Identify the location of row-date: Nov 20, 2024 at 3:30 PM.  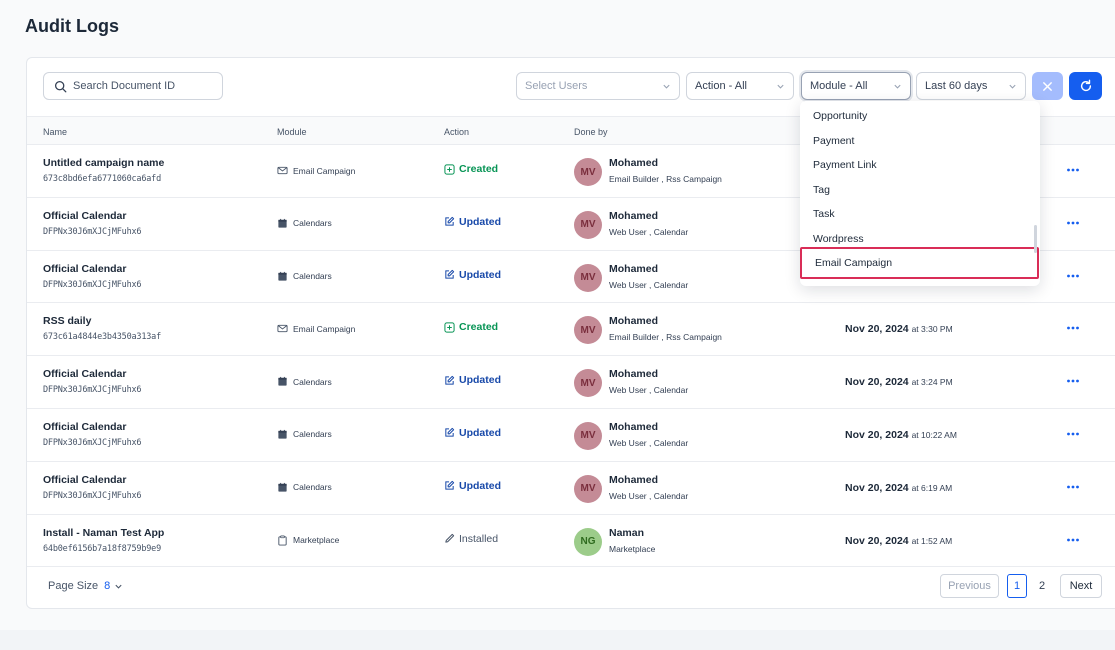
(899, 329).